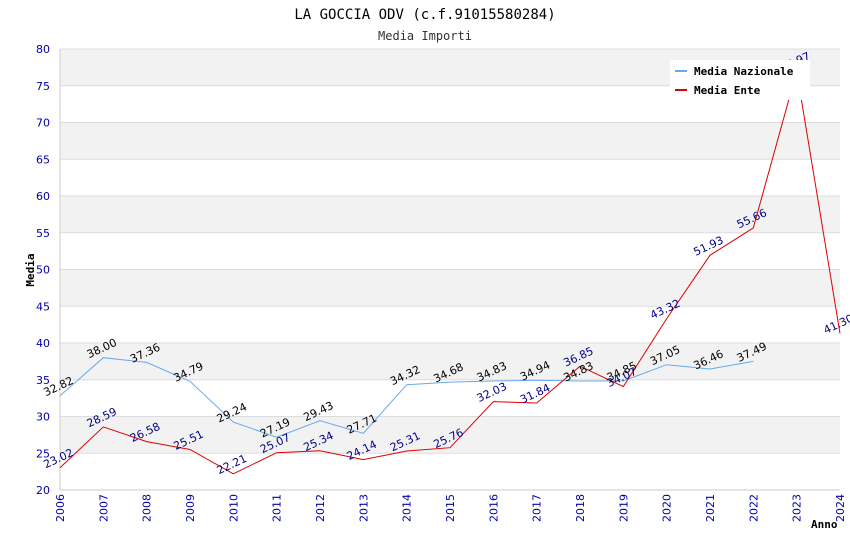  What do you see at coordinates (537, 508) in the screenshot?
I see `x-tick-label: 2017` at bounding box center [537, 508].